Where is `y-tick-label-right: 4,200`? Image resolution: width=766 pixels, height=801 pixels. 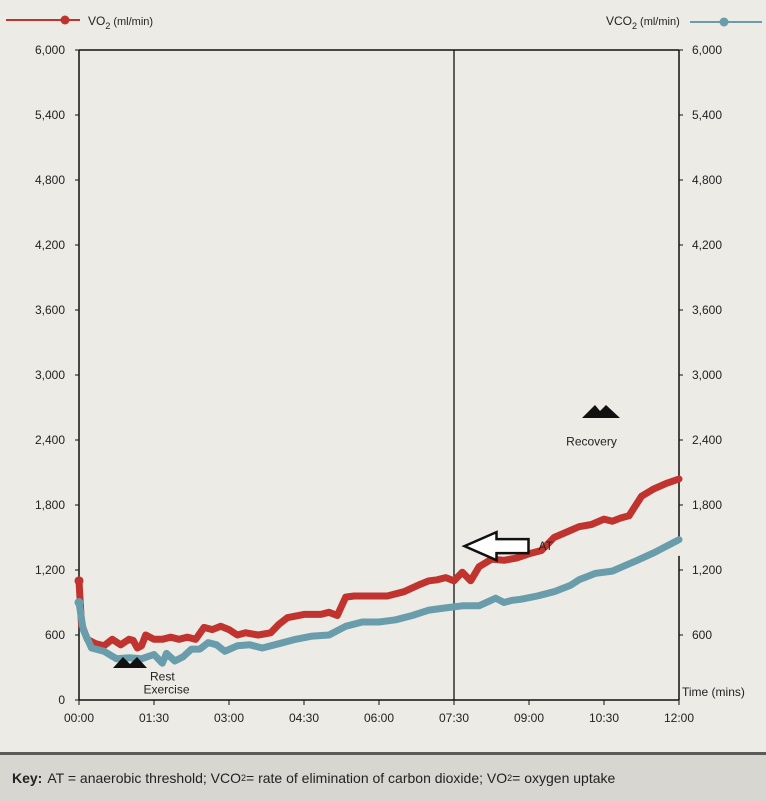
y-tick-label-right: 4,200 is located at coordinates (707, 245).